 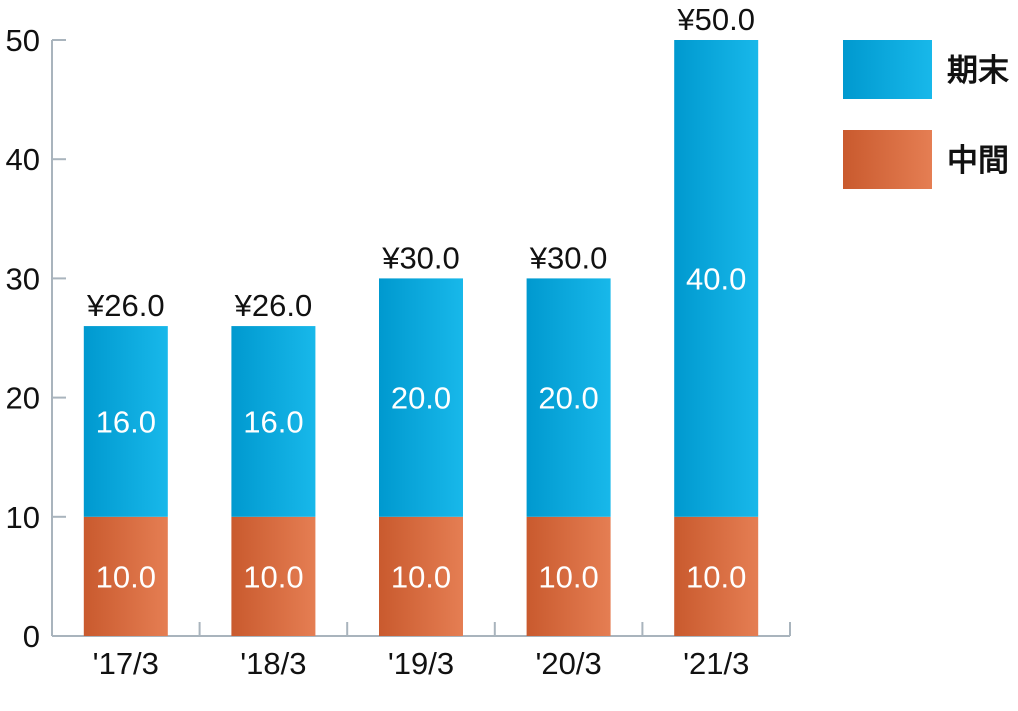 I want to click on y-tick-label: 10, so click(x=23, y=517).